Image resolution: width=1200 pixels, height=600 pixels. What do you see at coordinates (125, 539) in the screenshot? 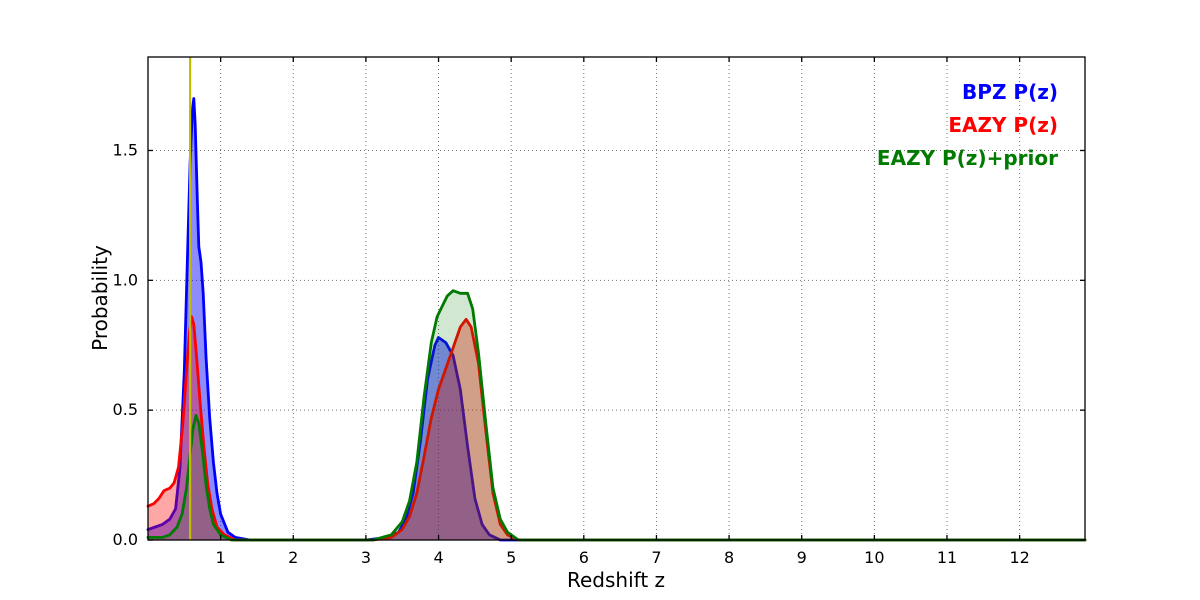
I see `y-tick-label: 0.0` at bounding box center [125, 539].